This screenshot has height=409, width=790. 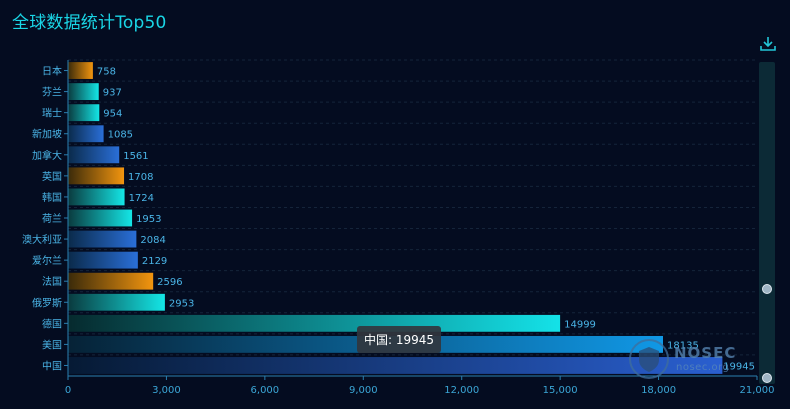 What do you see at coordinates (84, 113) in the screenshot?
I see `bar-瑞士` at bounding box center [84, 113].